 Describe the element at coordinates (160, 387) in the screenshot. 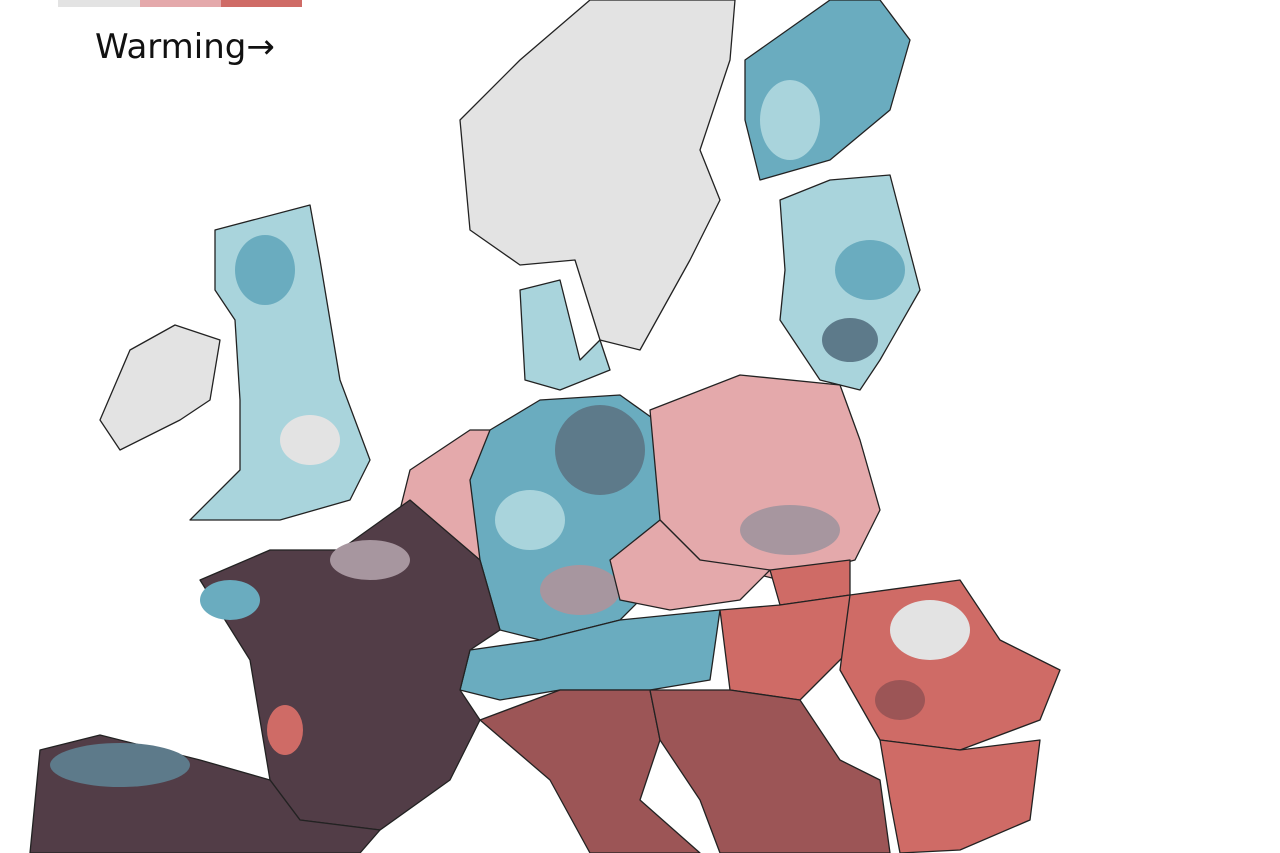

I see `ireland` at that location.